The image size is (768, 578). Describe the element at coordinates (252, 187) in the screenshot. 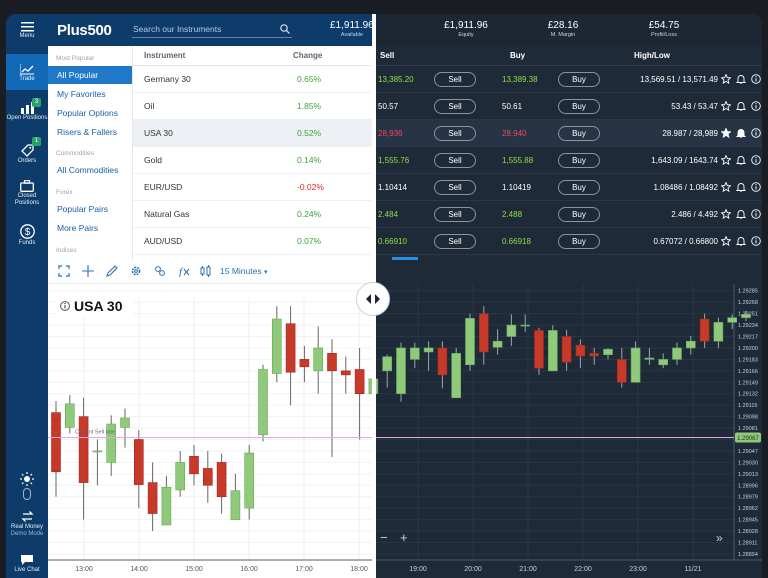

I see `table-row: EUR/USD -0.02%` at that location.